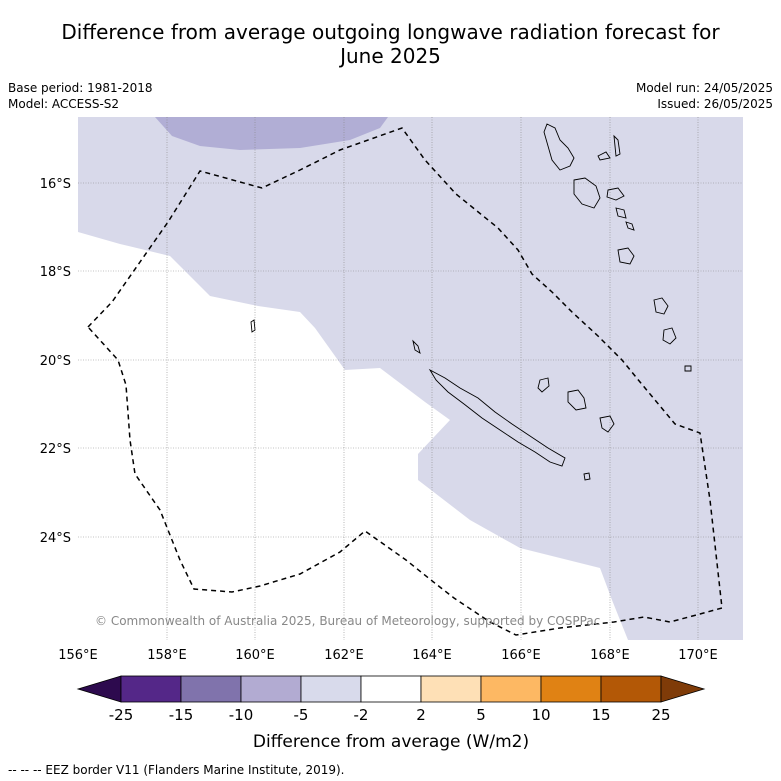 The image size is (781, 781). What do you see at coordinates (55, 449) in the screenshot?
I see `lat-tick-label: 22°S` at bounding box center [55, 449].